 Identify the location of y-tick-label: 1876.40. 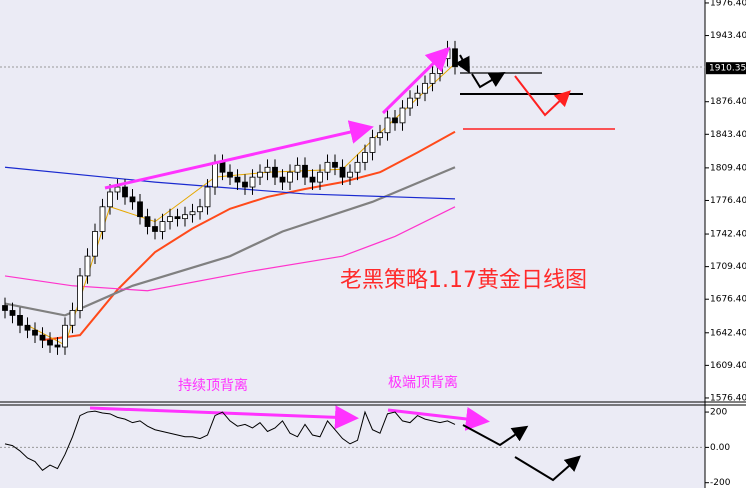
(728, 102).